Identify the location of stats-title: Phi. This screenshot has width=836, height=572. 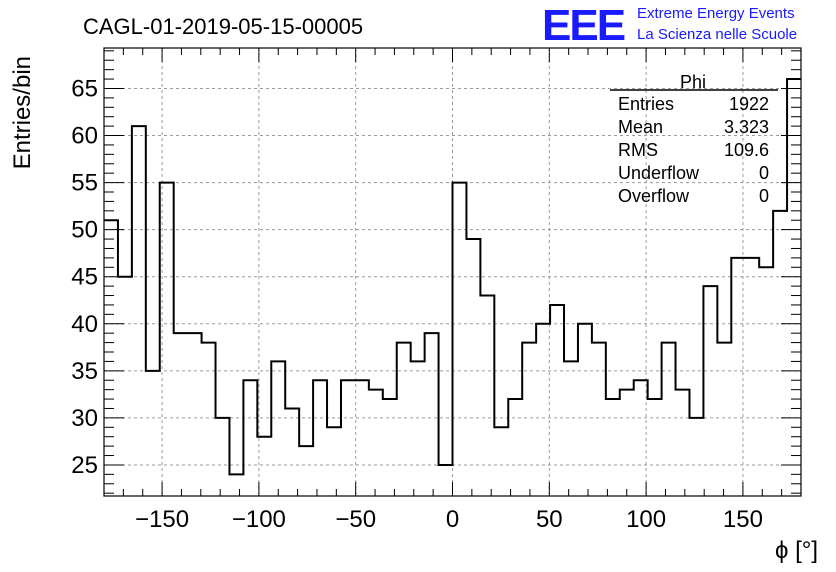
(693, 82).